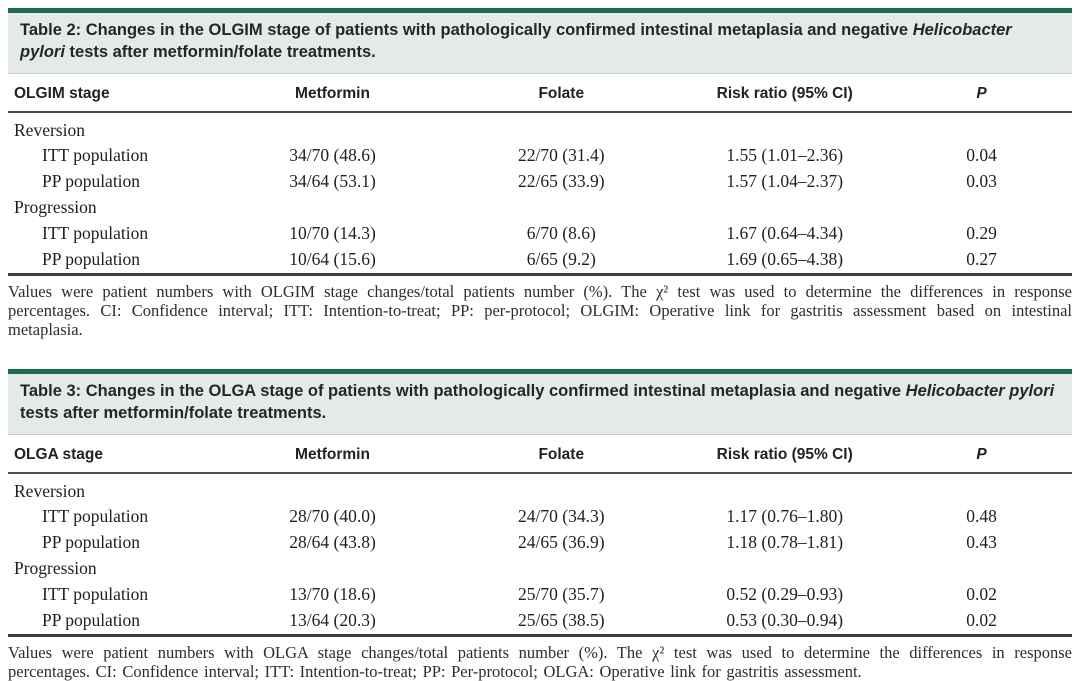 The image size is (1080, 681). What do you see at coordinates (332, 454) in the screenshot?
I see `table3-col-header-metformin: Metformin` at bounding box center [332, 454].